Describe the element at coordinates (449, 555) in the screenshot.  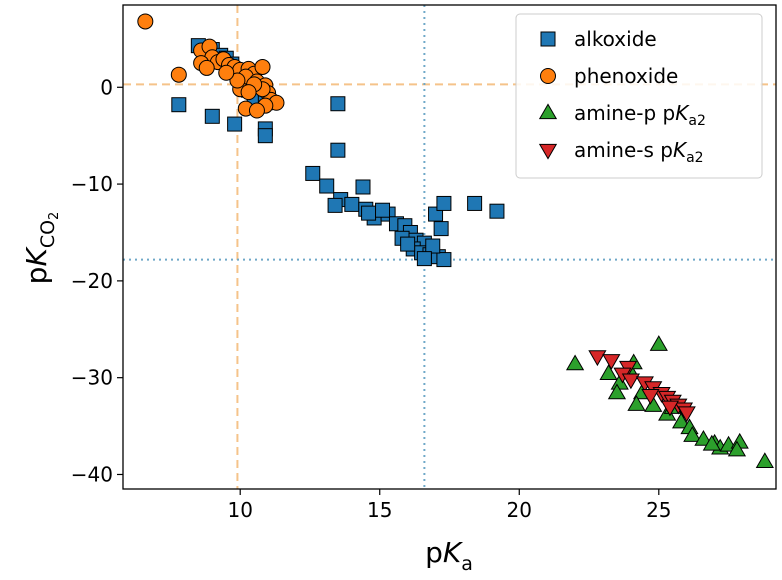
I see `x-axis-label: pKa` at that location.